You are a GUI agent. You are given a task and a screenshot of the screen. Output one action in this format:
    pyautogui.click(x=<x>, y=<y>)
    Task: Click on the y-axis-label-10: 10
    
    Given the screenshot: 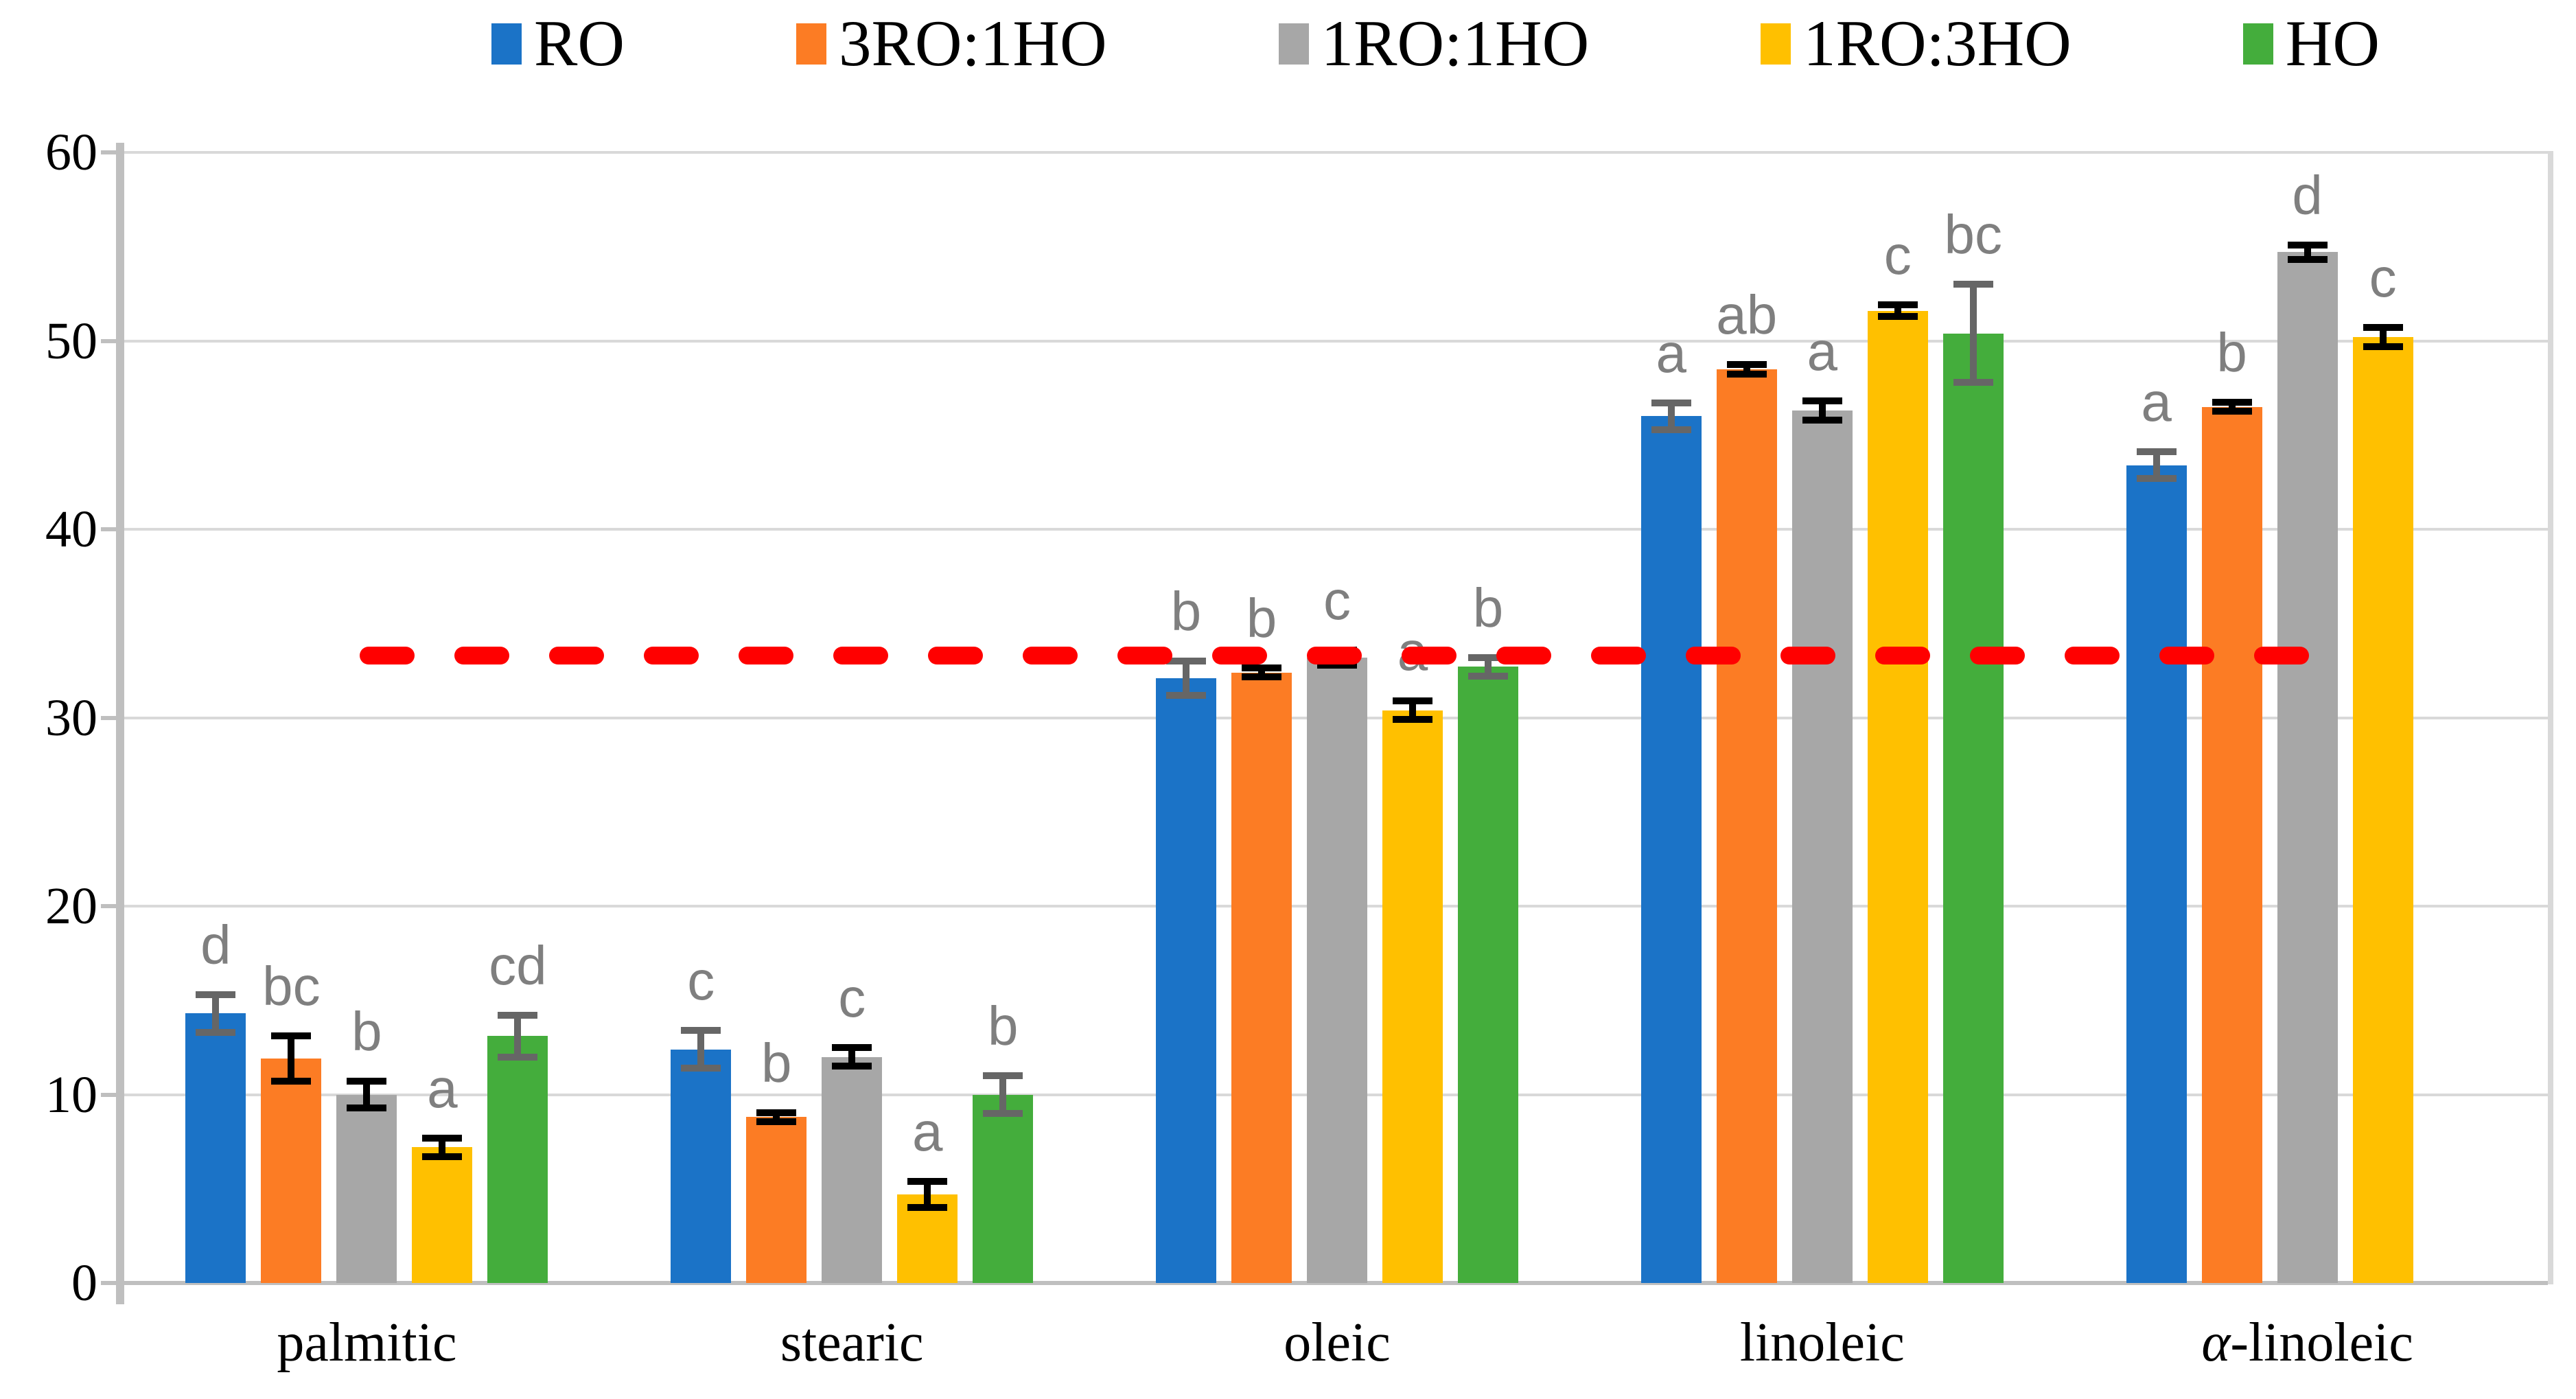 What is the action you would take?
    pyautogui.click(x=71, y=1094)
    